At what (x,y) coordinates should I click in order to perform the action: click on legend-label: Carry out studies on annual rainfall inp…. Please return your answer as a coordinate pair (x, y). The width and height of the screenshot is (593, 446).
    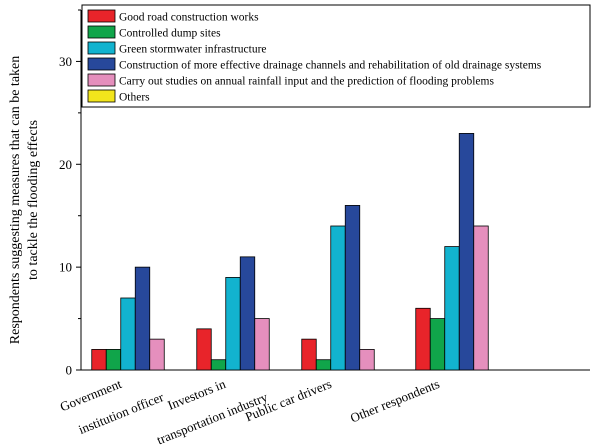
    Looking at the image, I should click on (306, 82).